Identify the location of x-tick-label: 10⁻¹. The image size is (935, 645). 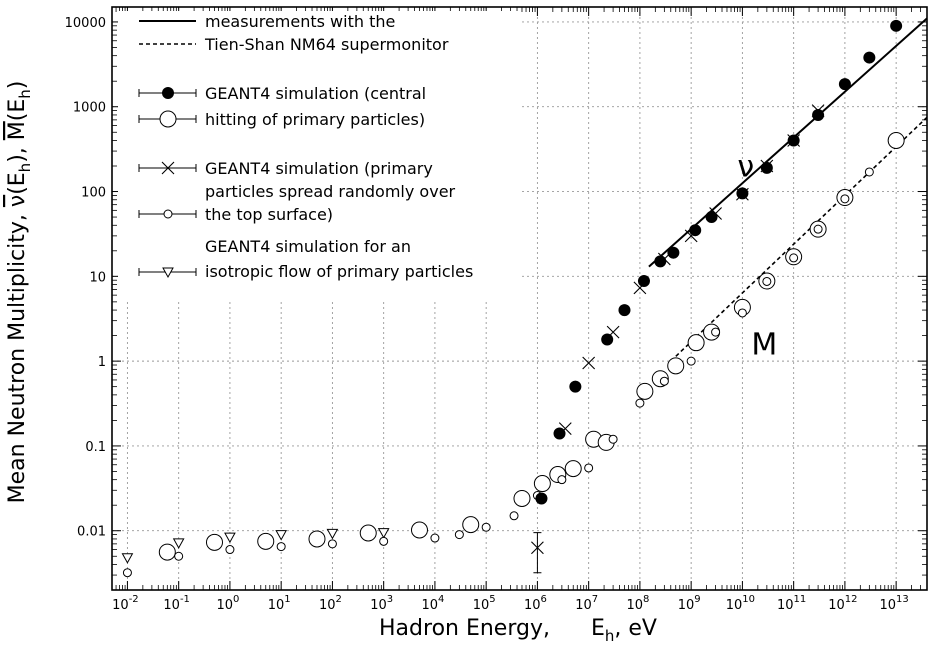
(176, 603).